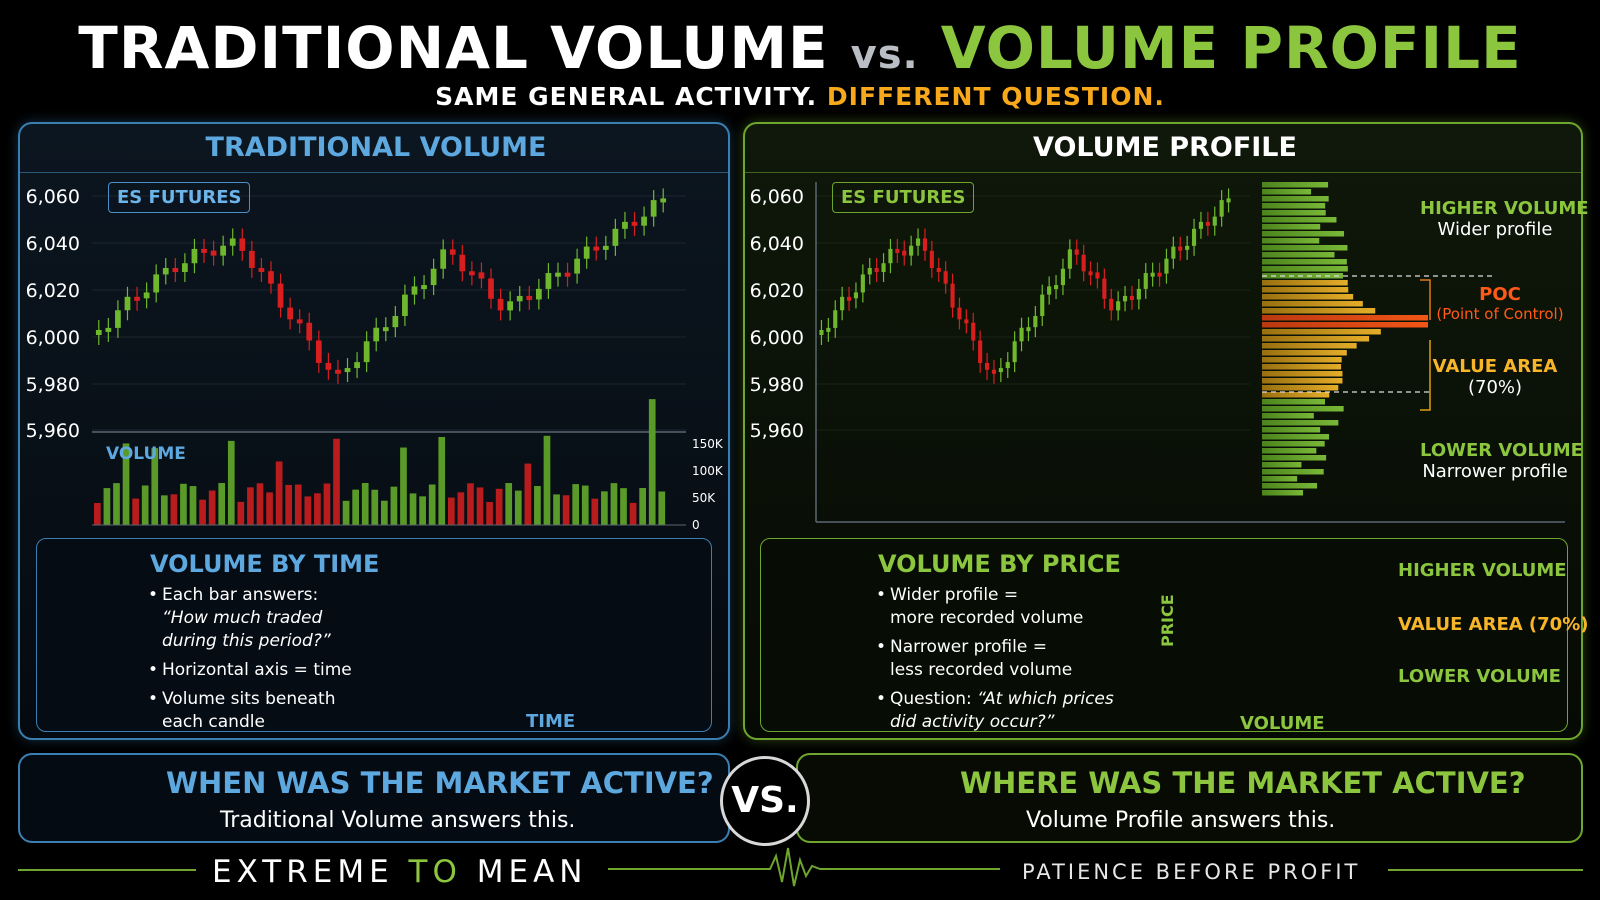 Image resolution: width=1600 pixels, height=900 pixels. I want to click on brand-word: EXTREME, so click(303, 872).